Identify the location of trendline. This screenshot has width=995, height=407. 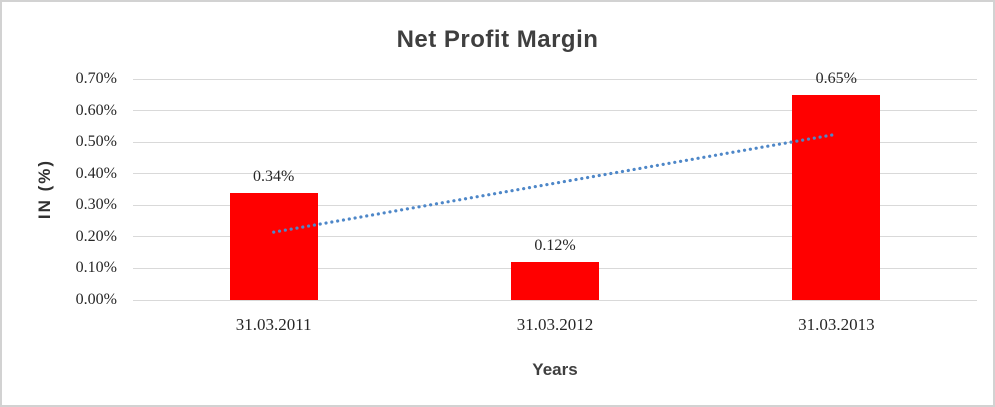
(555, 183).